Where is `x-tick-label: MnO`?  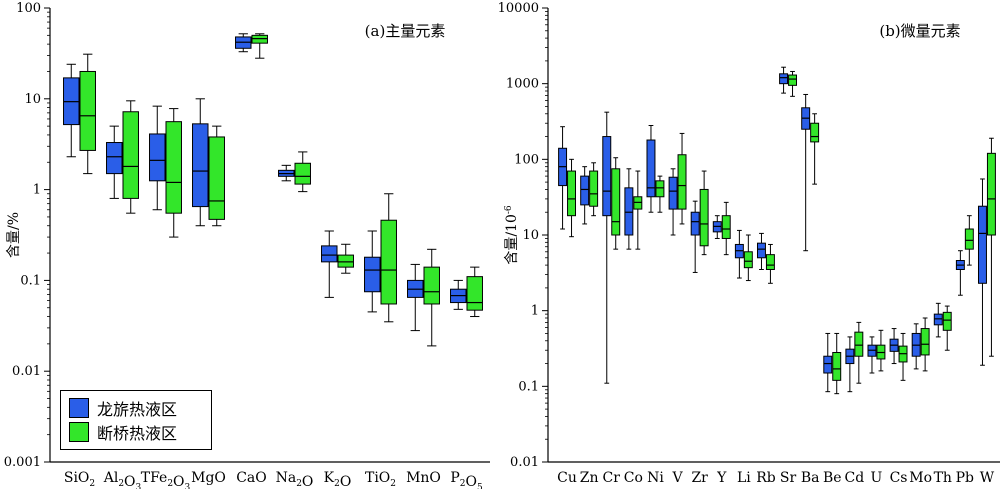
x-tick-label: MnO is located at coordinates (423, 478).